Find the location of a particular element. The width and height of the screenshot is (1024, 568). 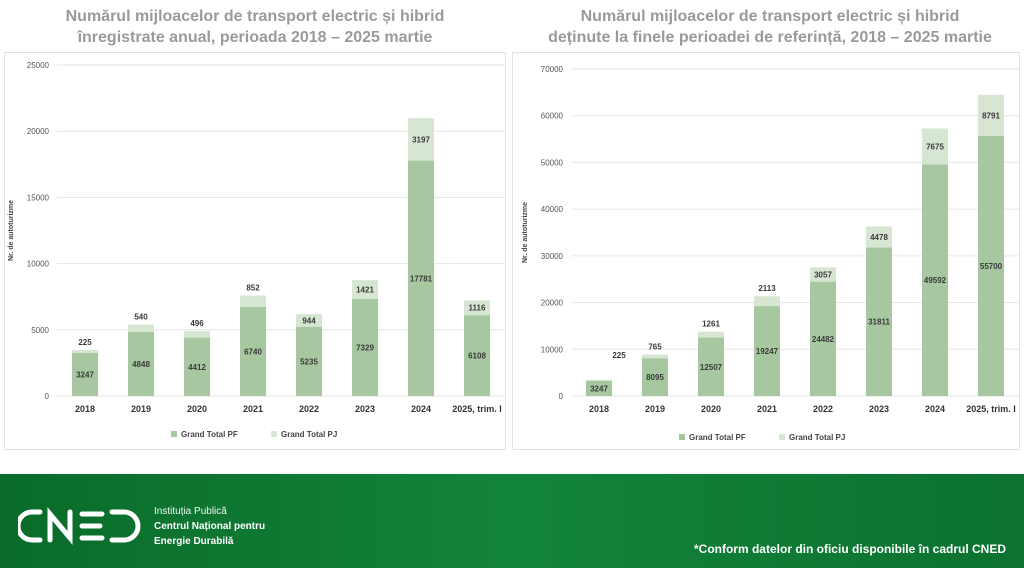

data-label-pf: 6108 is located at coordinates (477, 356).